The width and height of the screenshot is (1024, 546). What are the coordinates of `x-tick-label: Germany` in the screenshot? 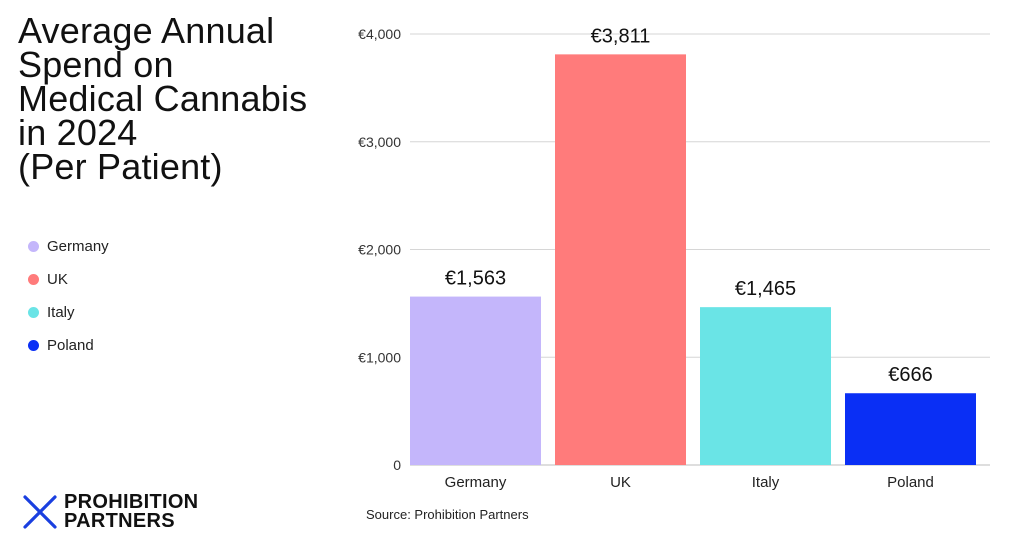 It's located at (476, 482).